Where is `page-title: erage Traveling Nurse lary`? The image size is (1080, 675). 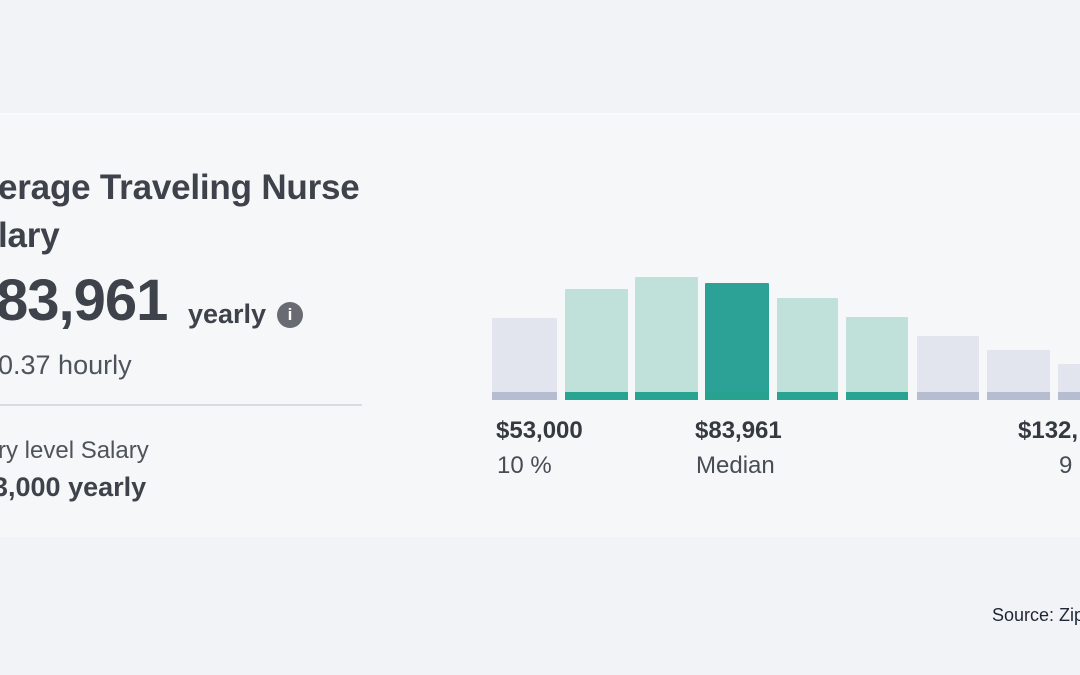
page-title: erage Traveling Nurse lary is located at coordinates (180, 212).